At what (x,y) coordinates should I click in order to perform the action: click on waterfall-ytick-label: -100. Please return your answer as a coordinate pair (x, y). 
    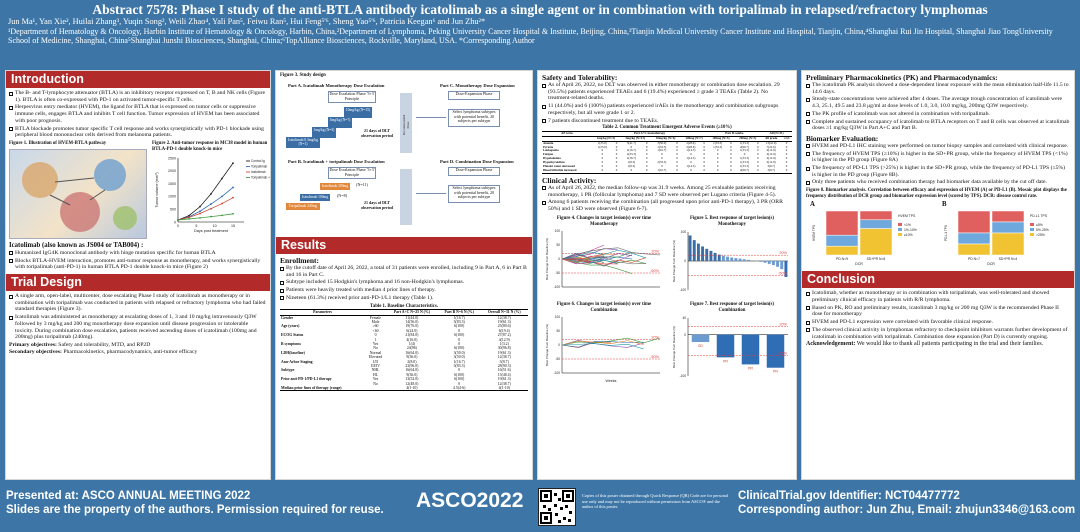
    Looking at the image, I should click on (683, 376).